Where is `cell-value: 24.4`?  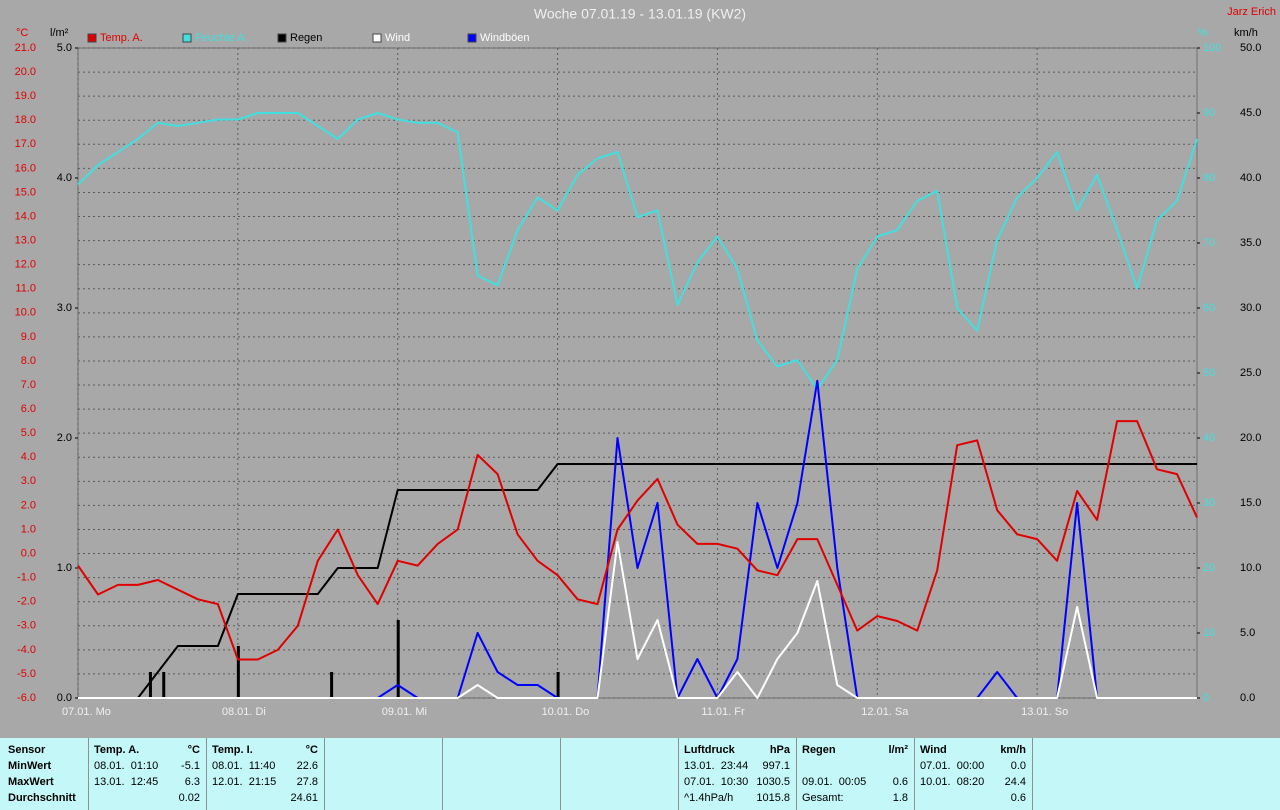
cell-value: 24.4 is located at coordinates (1015, 782).